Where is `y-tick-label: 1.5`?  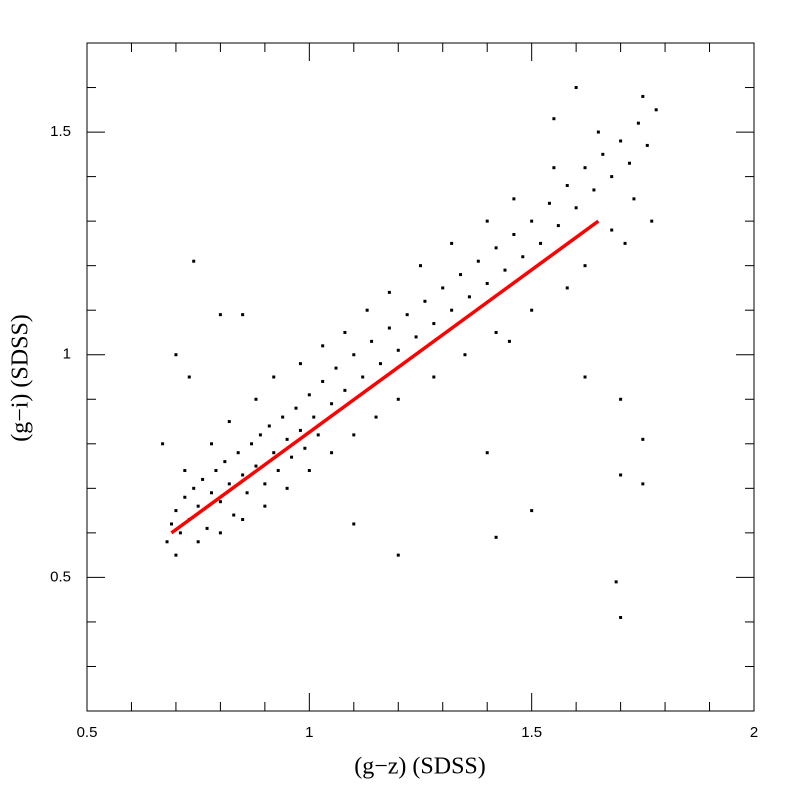
y-tick-label: 1.5 is located at coordinates (60, 131).